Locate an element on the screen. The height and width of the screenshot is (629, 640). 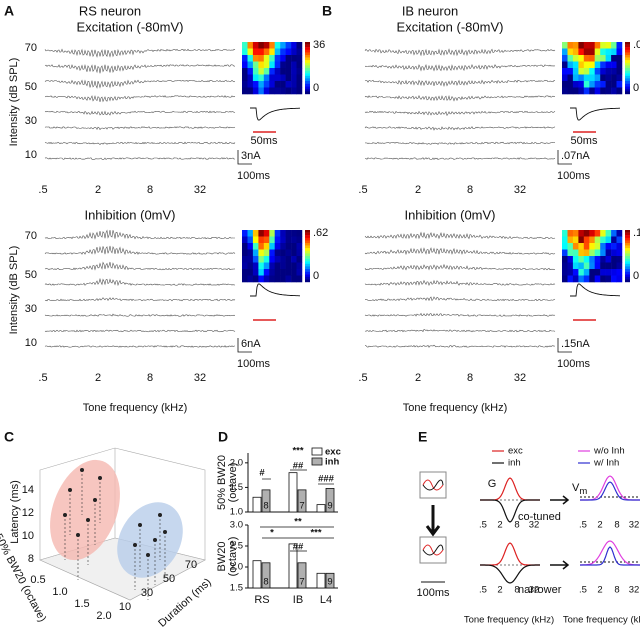
cluster-ib is located at coordinates (150, 540).